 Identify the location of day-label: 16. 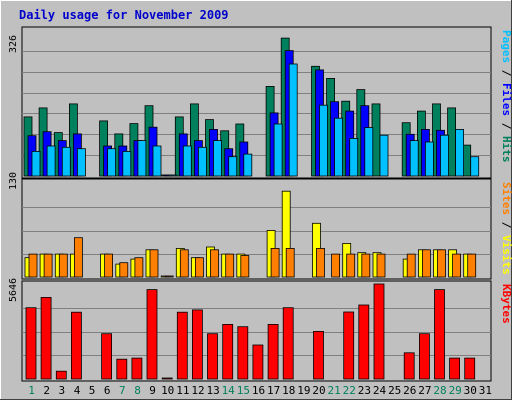
(258, 390).